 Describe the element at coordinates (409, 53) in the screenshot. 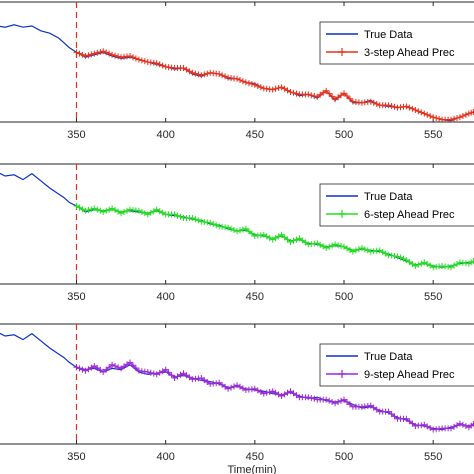

I see `legend-pred-label: 3-step Ahead Prec` at that location.